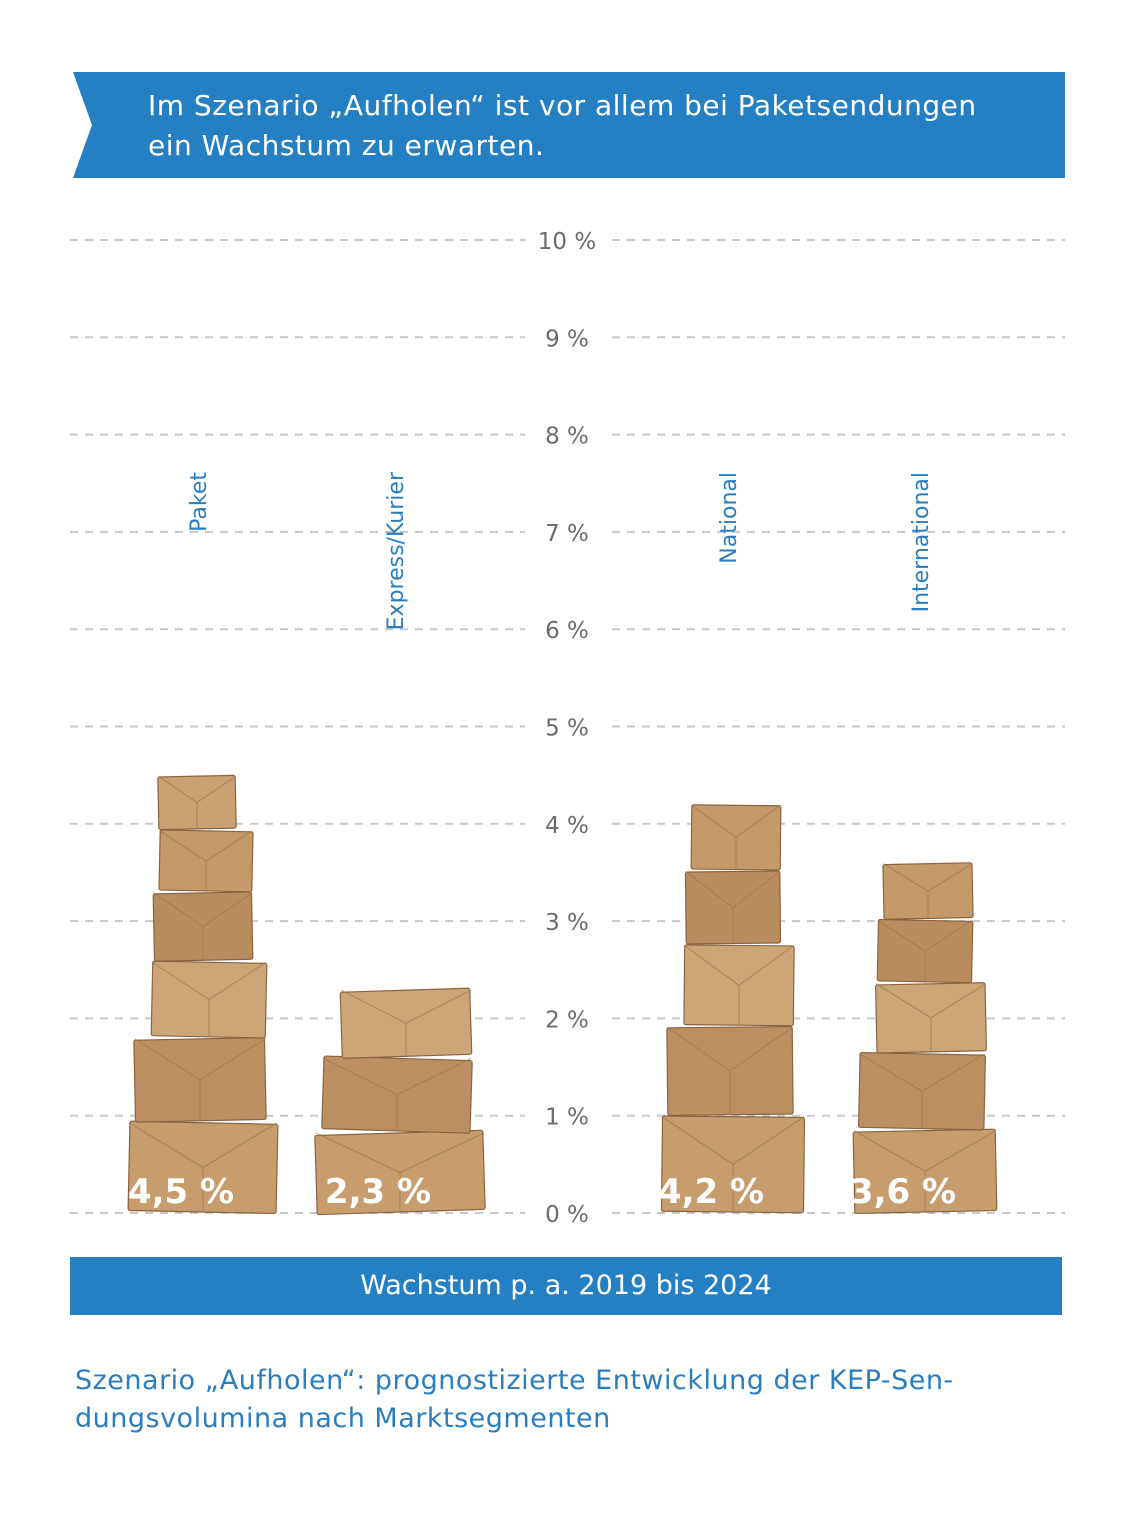 The width and height of the screenshot is (1138, 1513). I want to click on category-label: National, so click(729, 518).